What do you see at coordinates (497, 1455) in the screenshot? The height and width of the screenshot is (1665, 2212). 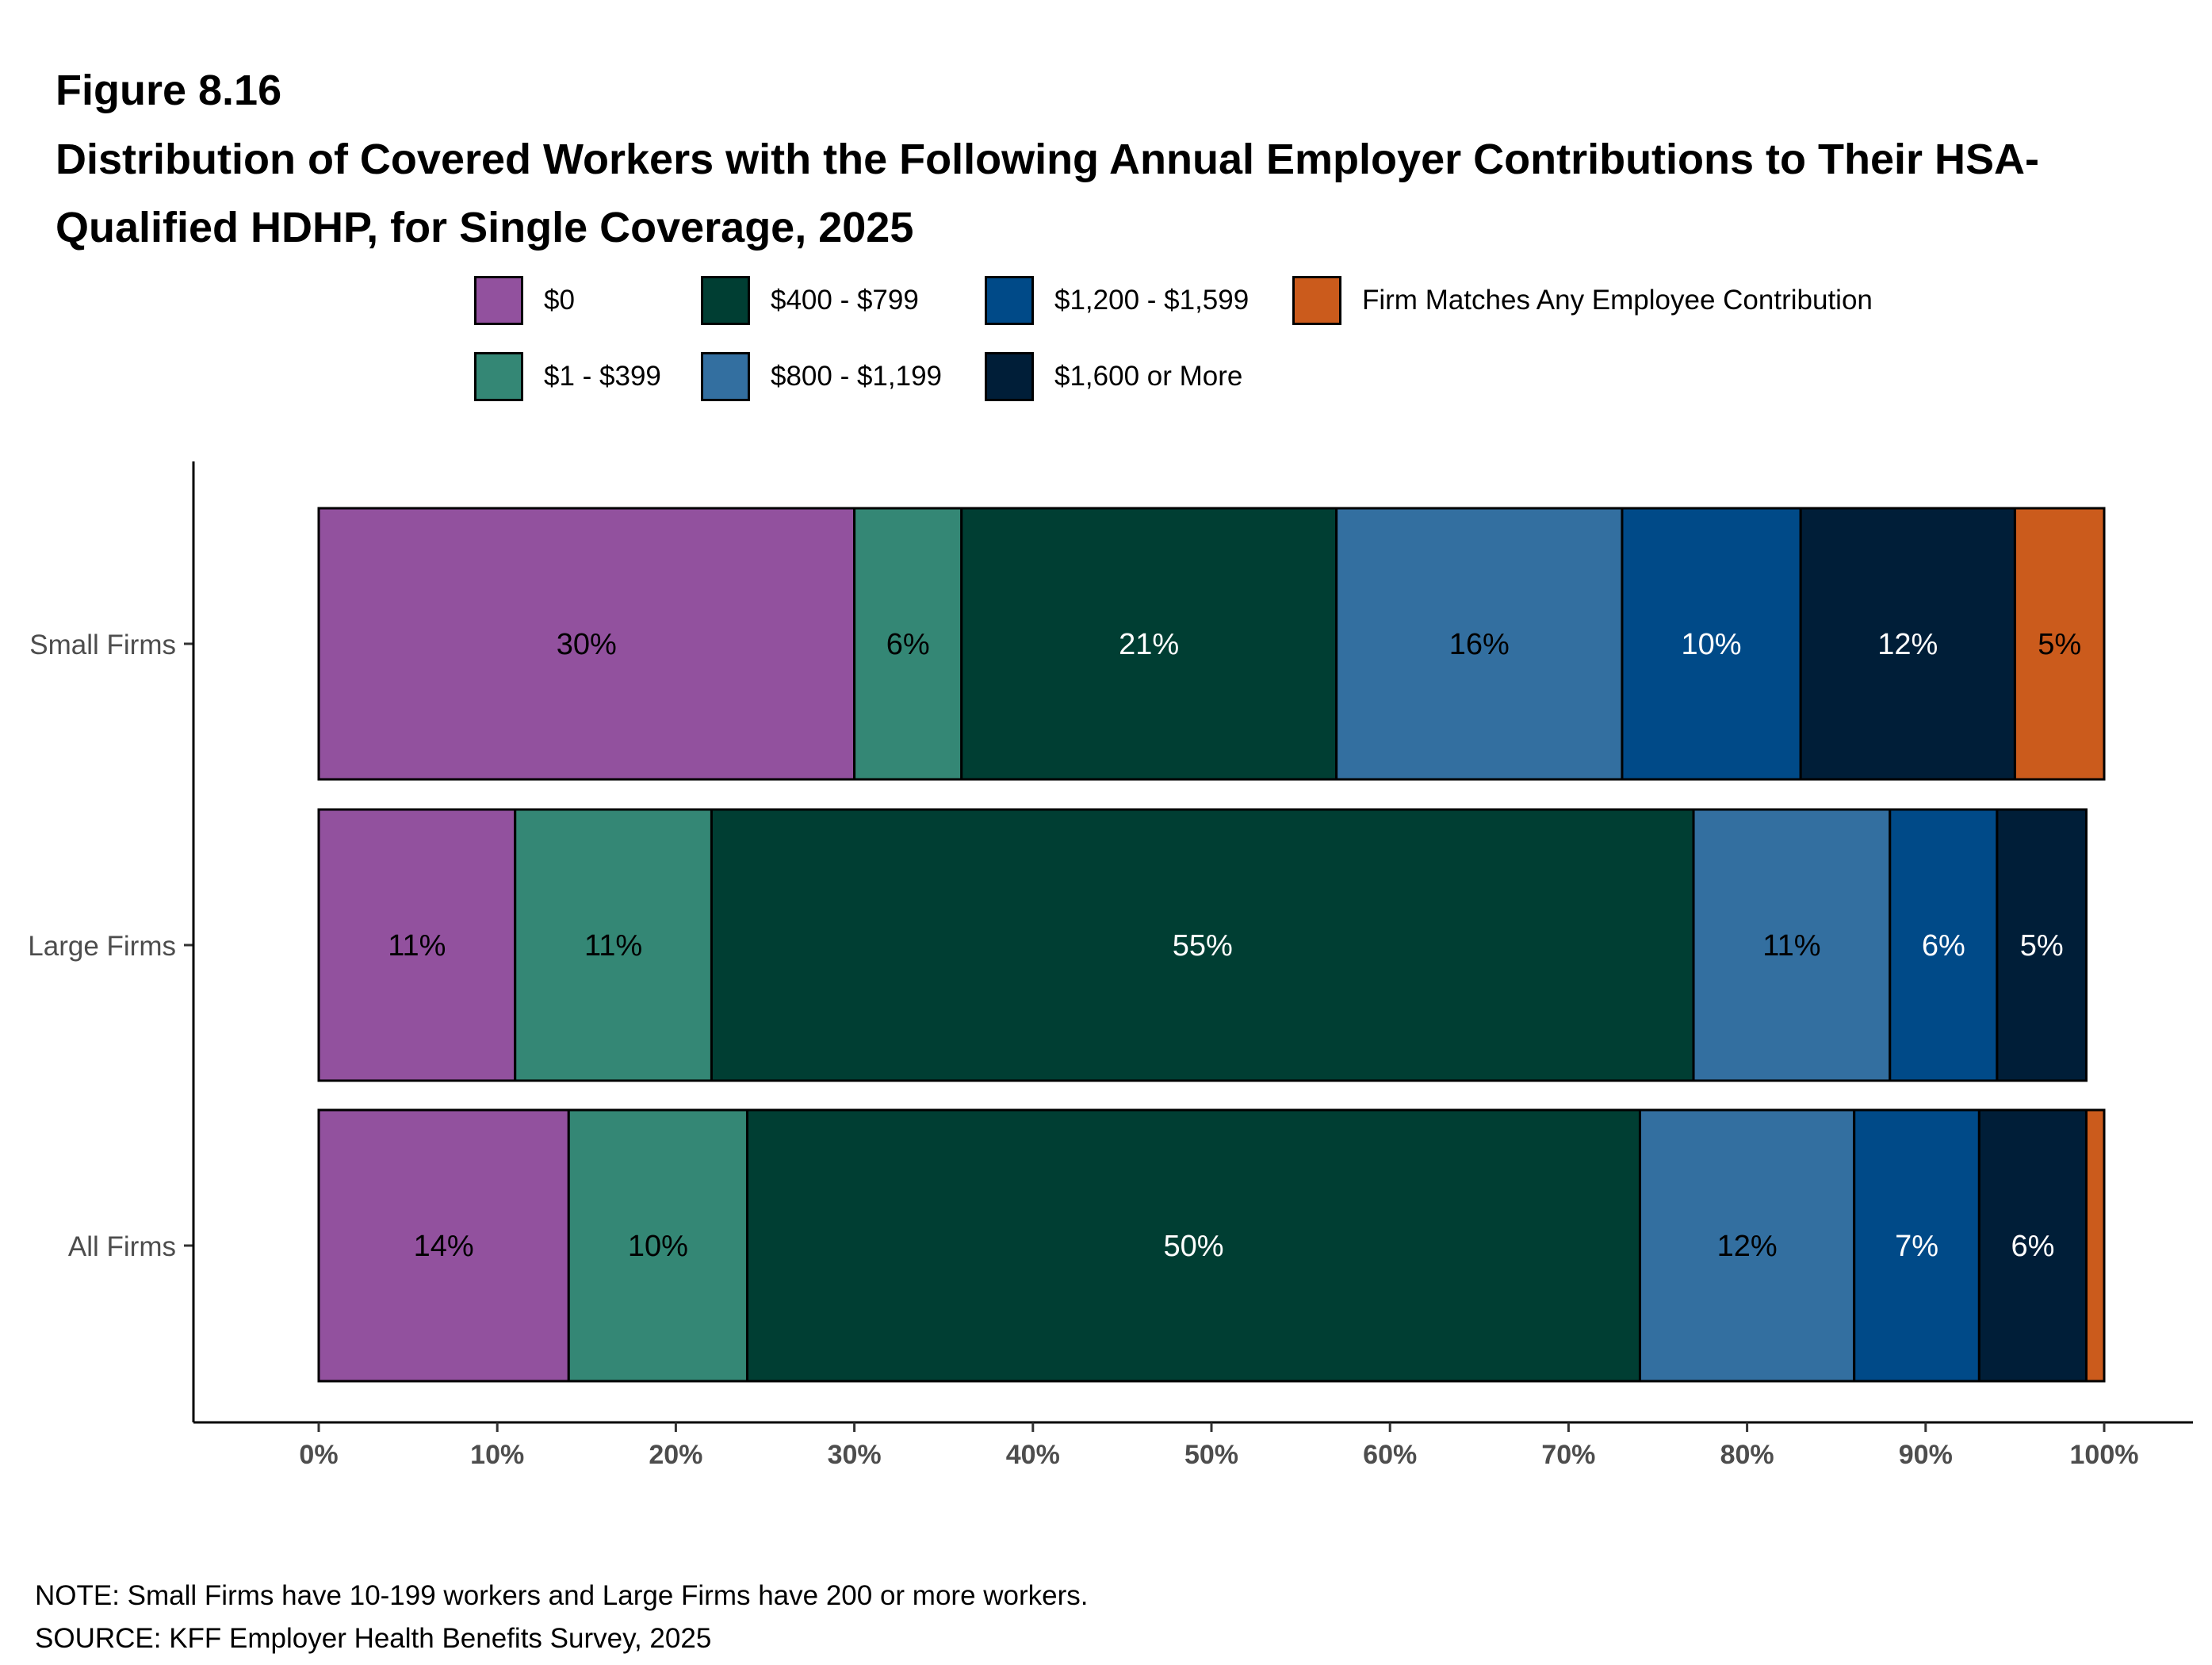 I see `x-tick-label: 10%` at bounding box center [497, 1455].